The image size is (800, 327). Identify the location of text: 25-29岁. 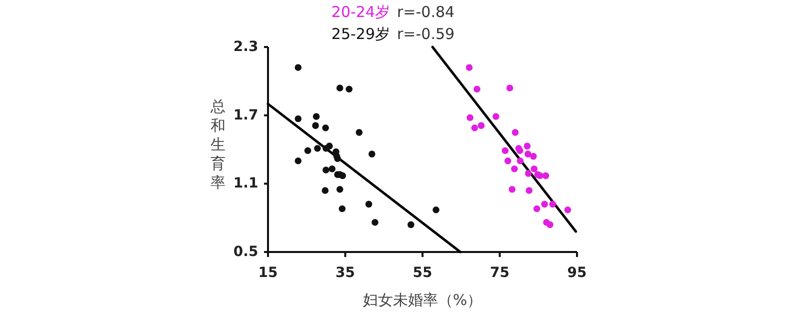
(360, 34).